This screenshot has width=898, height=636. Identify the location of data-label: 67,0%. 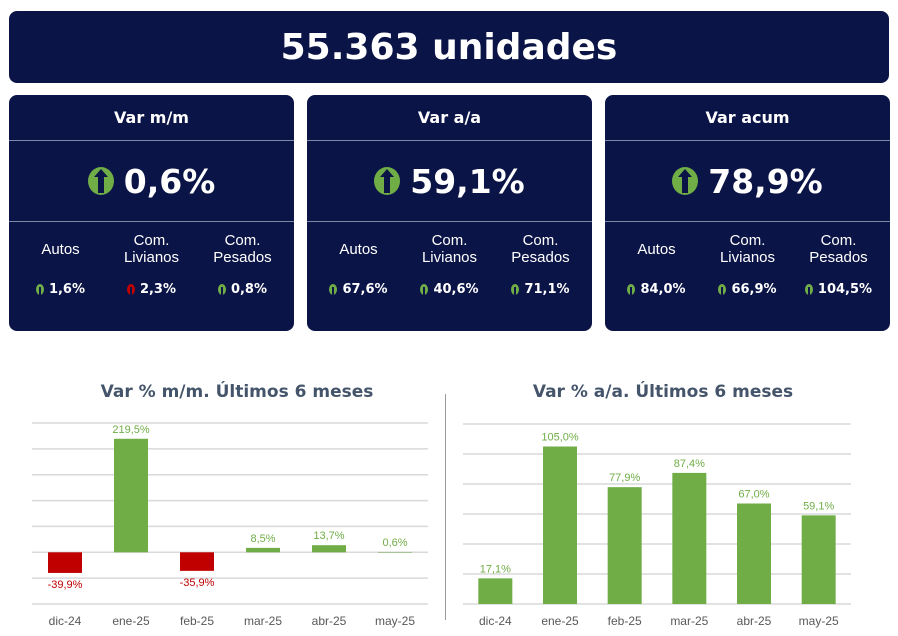
(753, 495).